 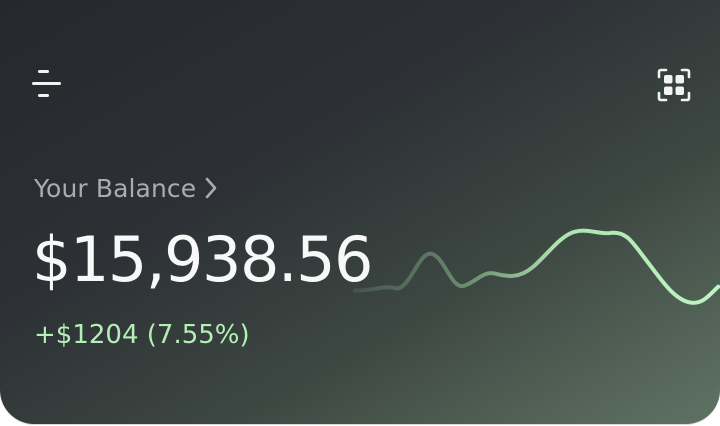 What do you see at coordinates (536, 266) in the screenshot?
I see `sparkline-path` at bounding box center [536, 266].